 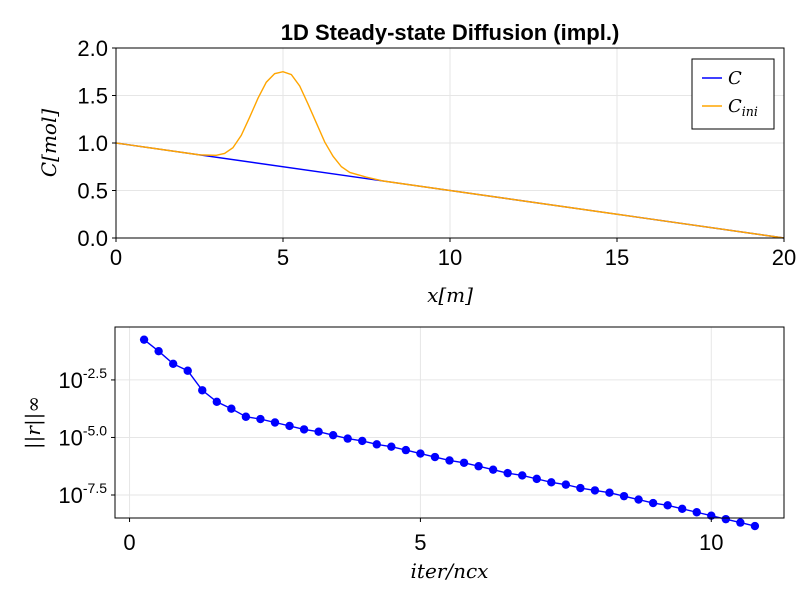 What do you see at coordinates (784, 257) in the screenshot?
I see `x-tick-label: 20` at bounding box center [784, 257].